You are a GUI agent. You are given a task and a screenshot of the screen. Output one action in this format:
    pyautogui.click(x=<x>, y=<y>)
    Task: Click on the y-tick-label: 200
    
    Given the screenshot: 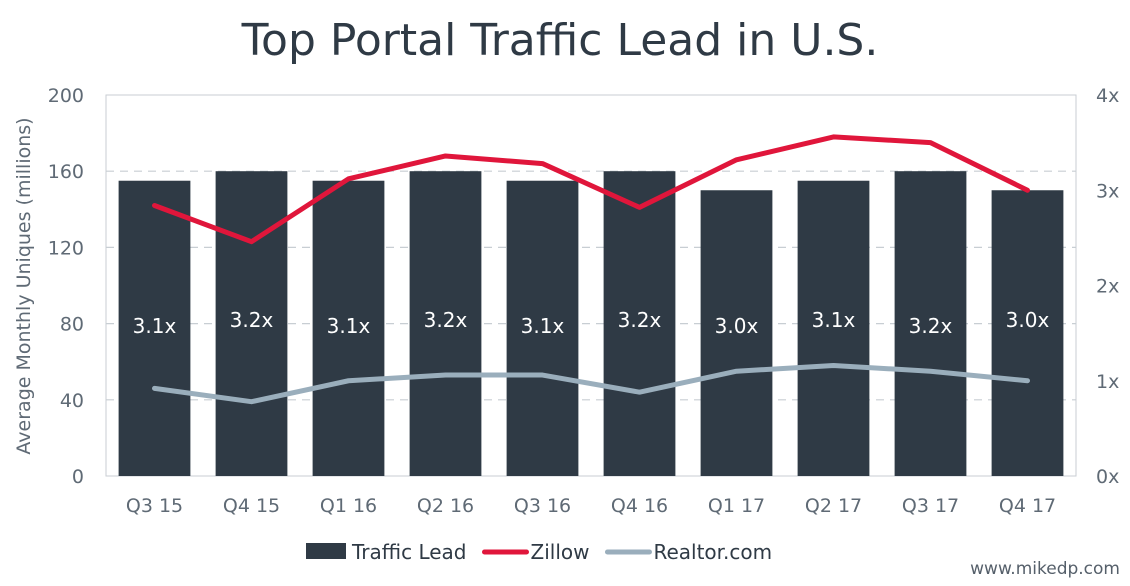 What is the action you would take?
    pyautogui.click(x=66, y=96)
    